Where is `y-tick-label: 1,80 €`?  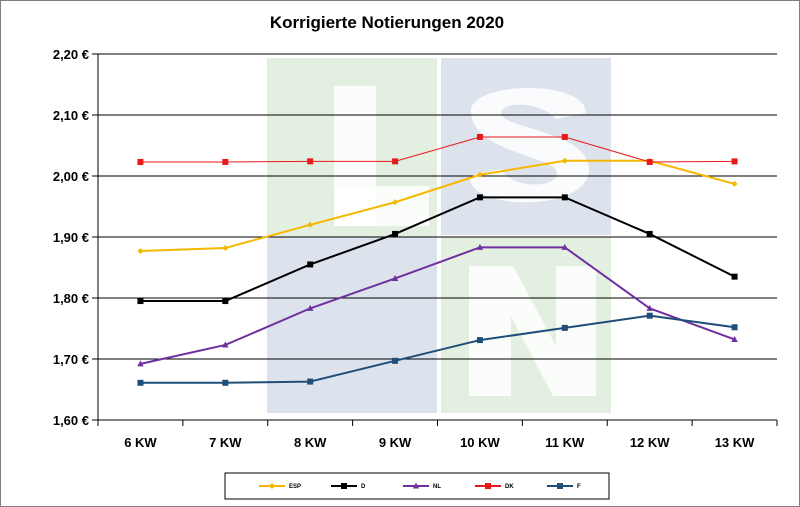
y-tick-label: 1,80 € is located at coordinates (71, 298).